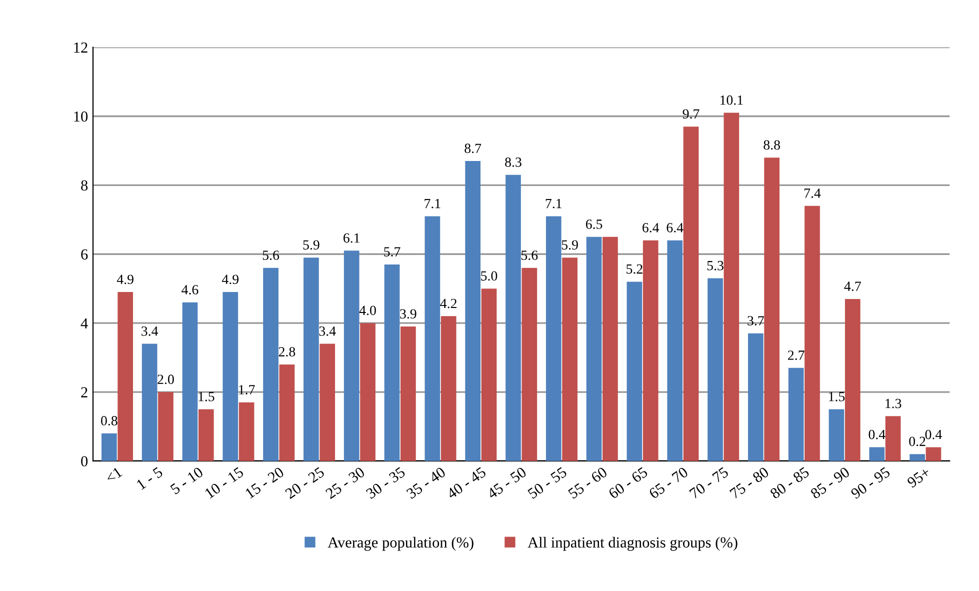 Image resolution: width=979 pixels, height=591 pixels. I want to click on data-label: 0.2, so click(917, 441).